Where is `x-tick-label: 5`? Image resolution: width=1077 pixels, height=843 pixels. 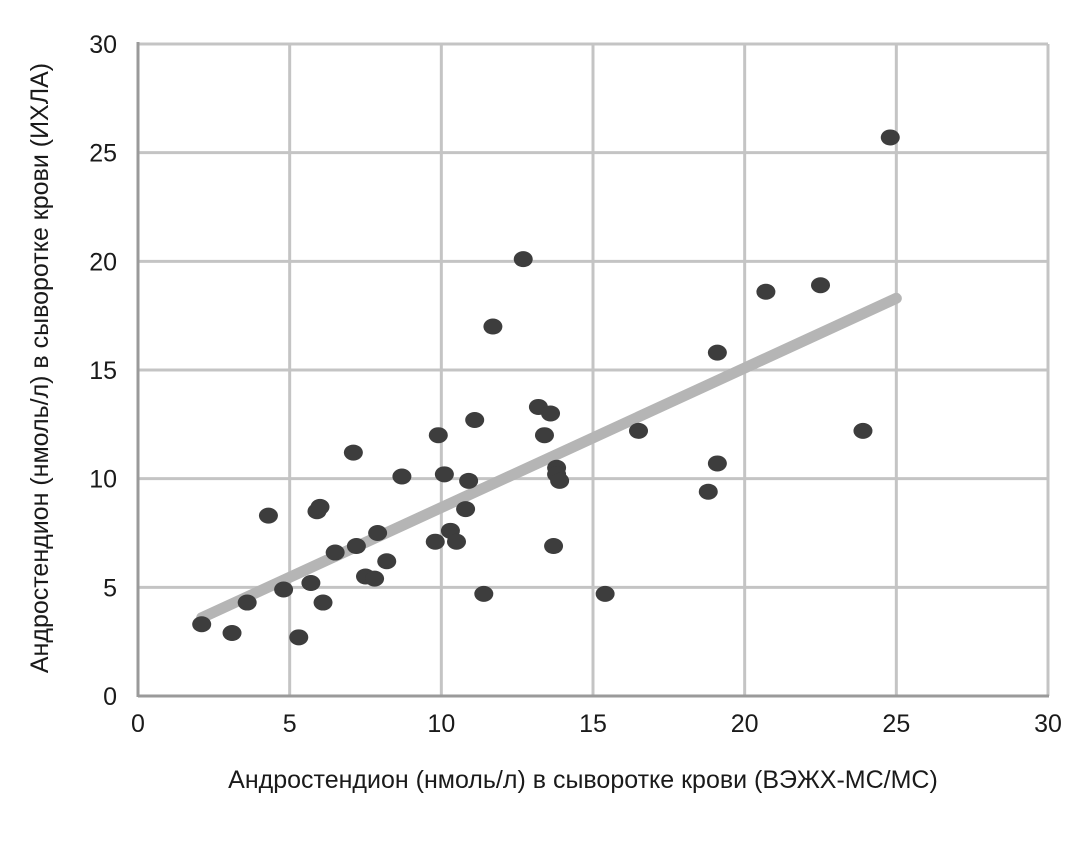 x-tick-label: 5 is located at coordinates (290, 724).